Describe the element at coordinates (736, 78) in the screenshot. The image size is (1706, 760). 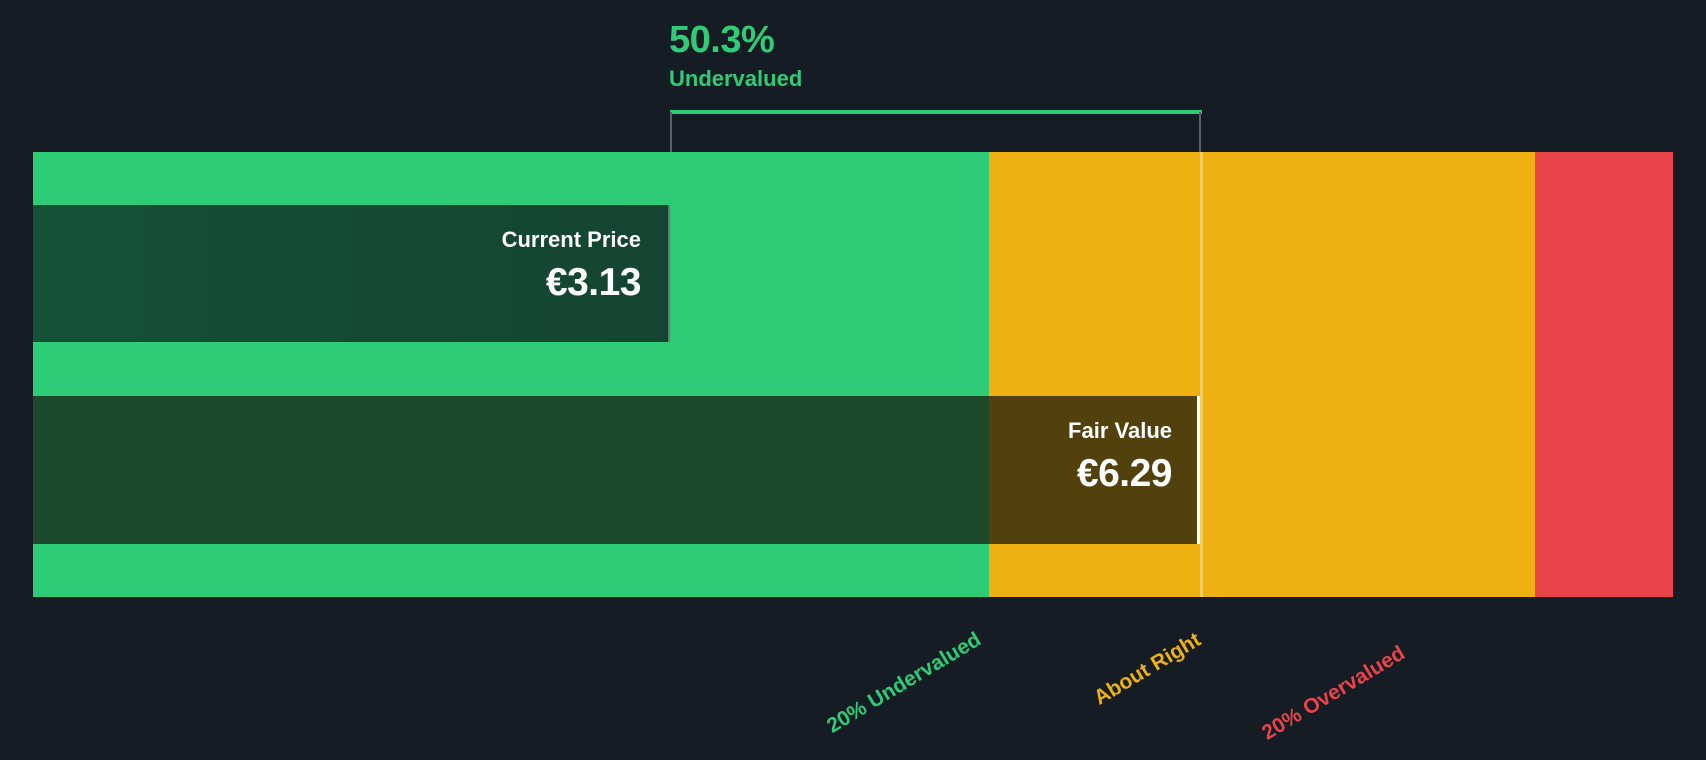
I see `valuation-status: Undervalued` at that location.